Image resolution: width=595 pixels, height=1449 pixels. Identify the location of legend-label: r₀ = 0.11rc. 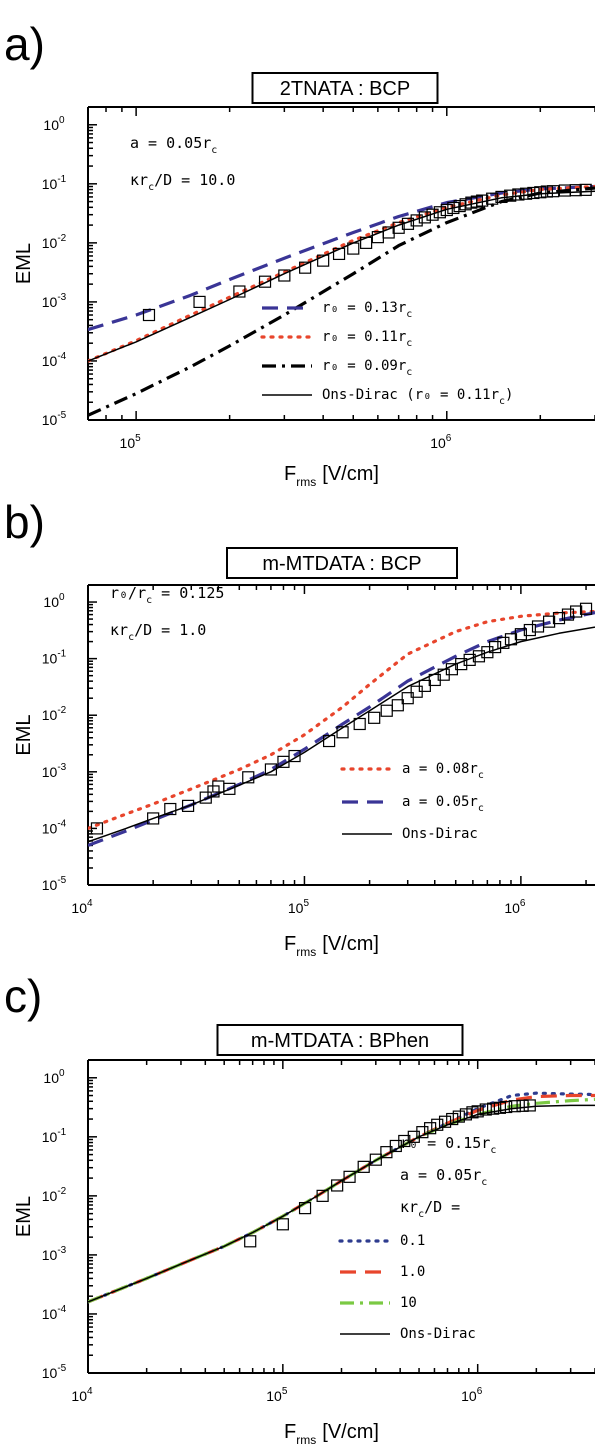
(367, 339).